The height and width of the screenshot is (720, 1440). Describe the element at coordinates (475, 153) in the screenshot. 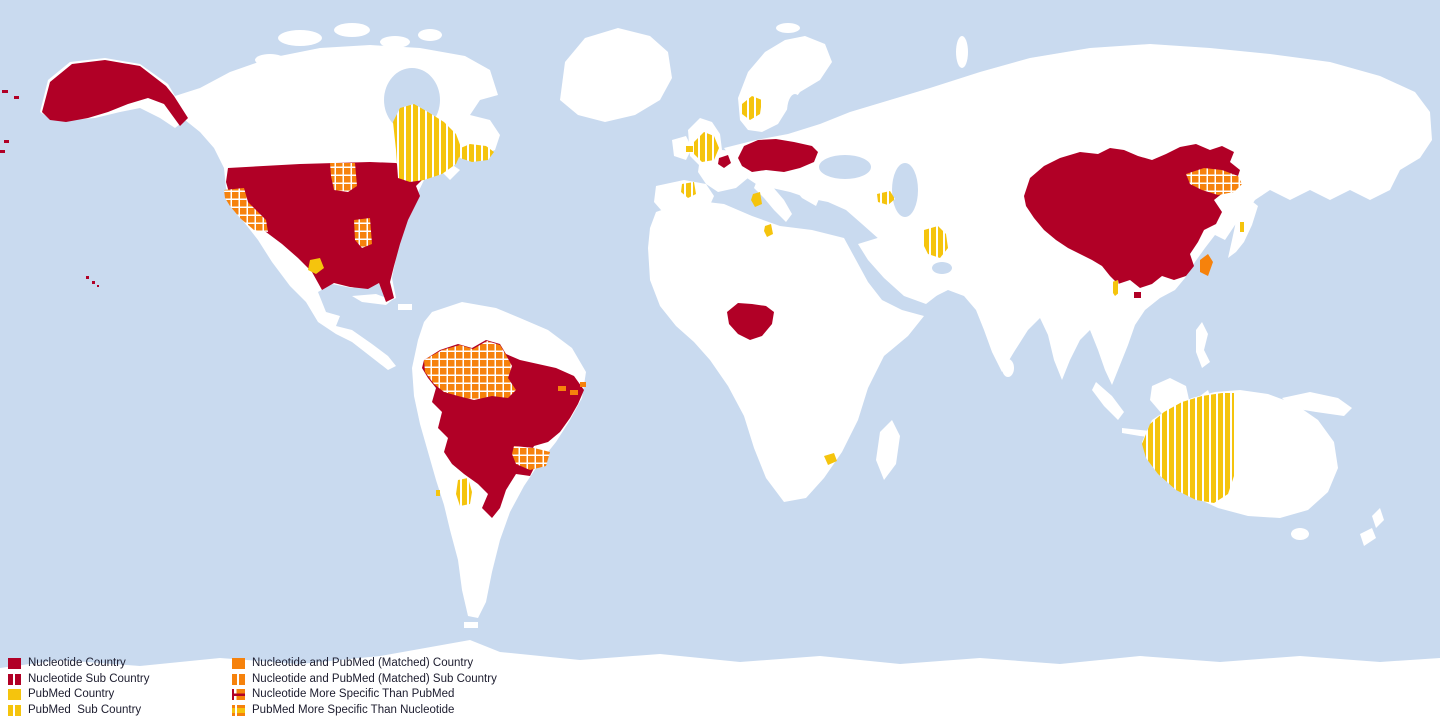

I see `region-newfoundland` at that location.